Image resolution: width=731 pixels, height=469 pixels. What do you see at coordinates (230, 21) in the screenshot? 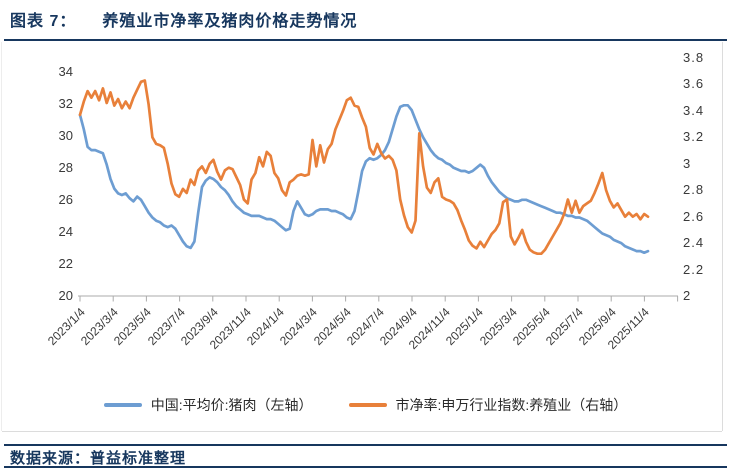
I see `figure-title: 养殖业市净率及猪肉价格走势情况` at bounding box center [230, 21].